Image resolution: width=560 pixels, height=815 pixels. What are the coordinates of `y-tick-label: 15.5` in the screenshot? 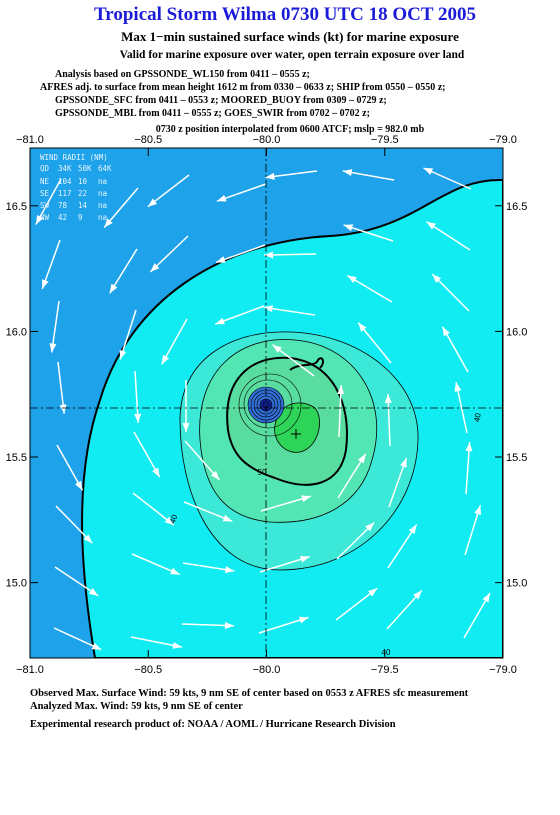 It's located at (16, 458).